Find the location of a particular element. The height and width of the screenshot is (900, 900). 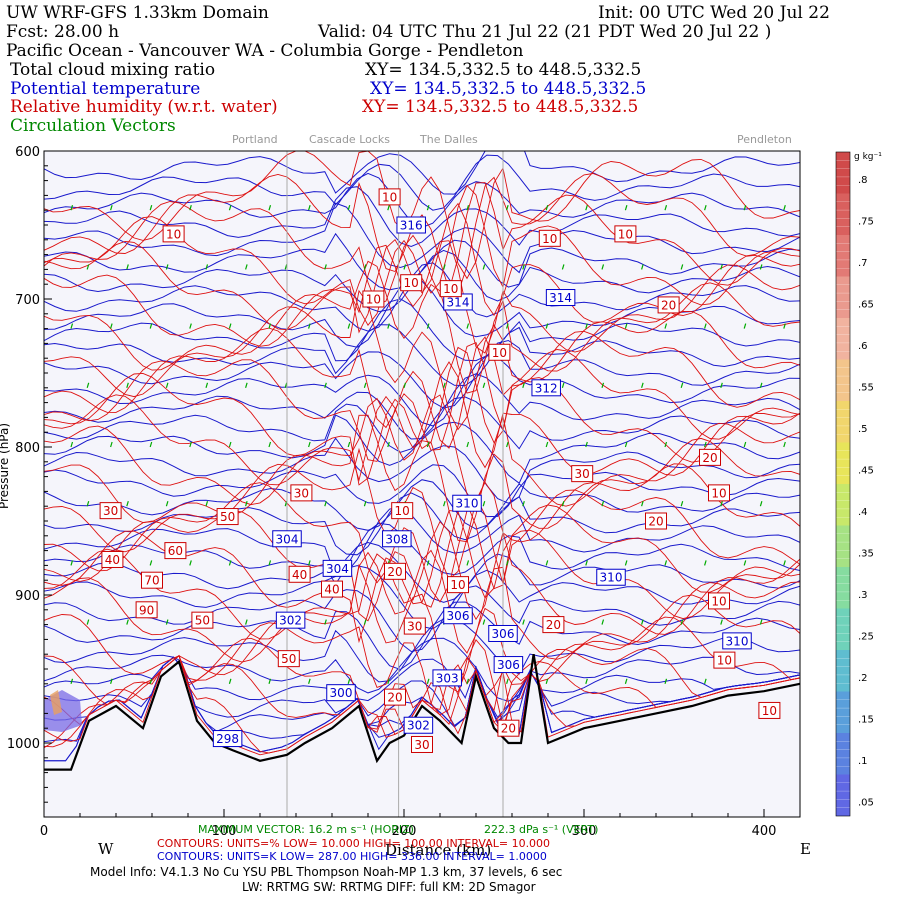

rh-label: 50 is located at coordinates (288, 659).